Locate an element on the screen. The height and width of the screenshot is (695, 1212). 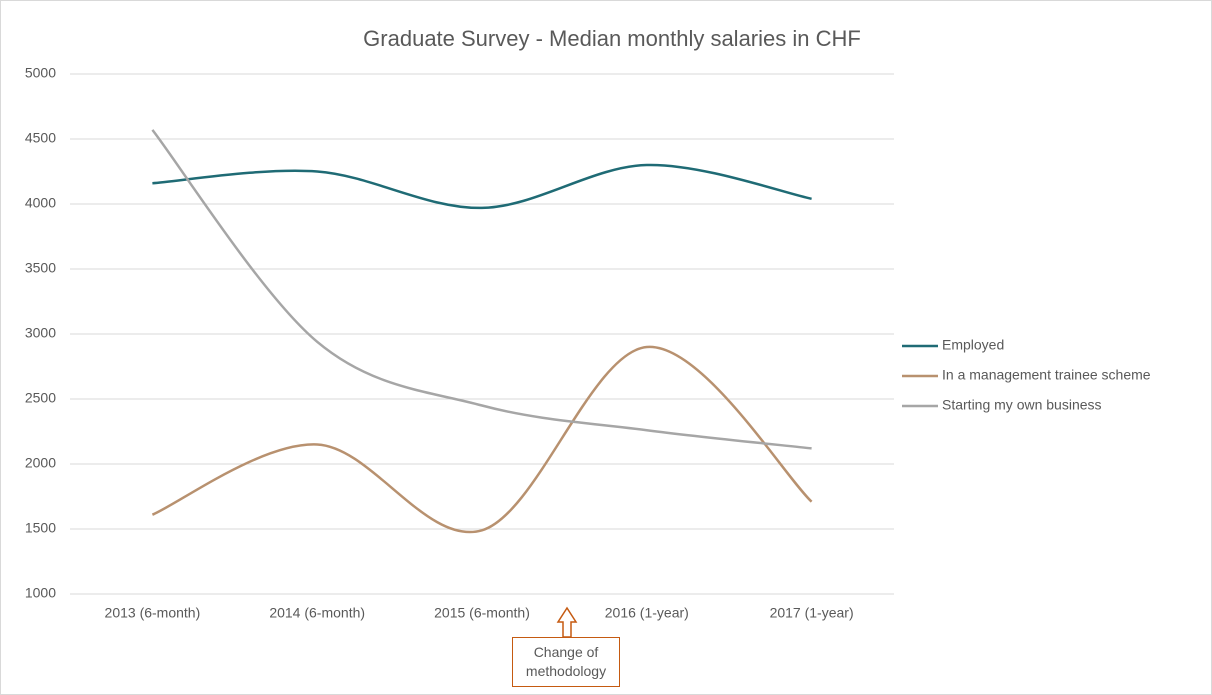
legend-label: Starting my own business is located at coordinates (1022, 405).